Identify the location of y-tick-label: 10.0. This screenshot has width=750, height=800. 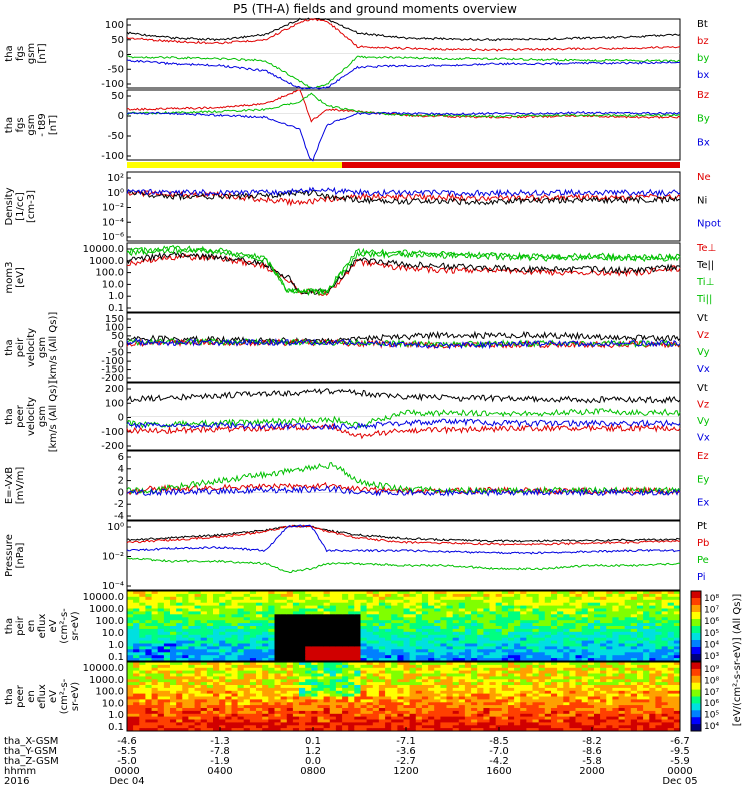
(113, 633).